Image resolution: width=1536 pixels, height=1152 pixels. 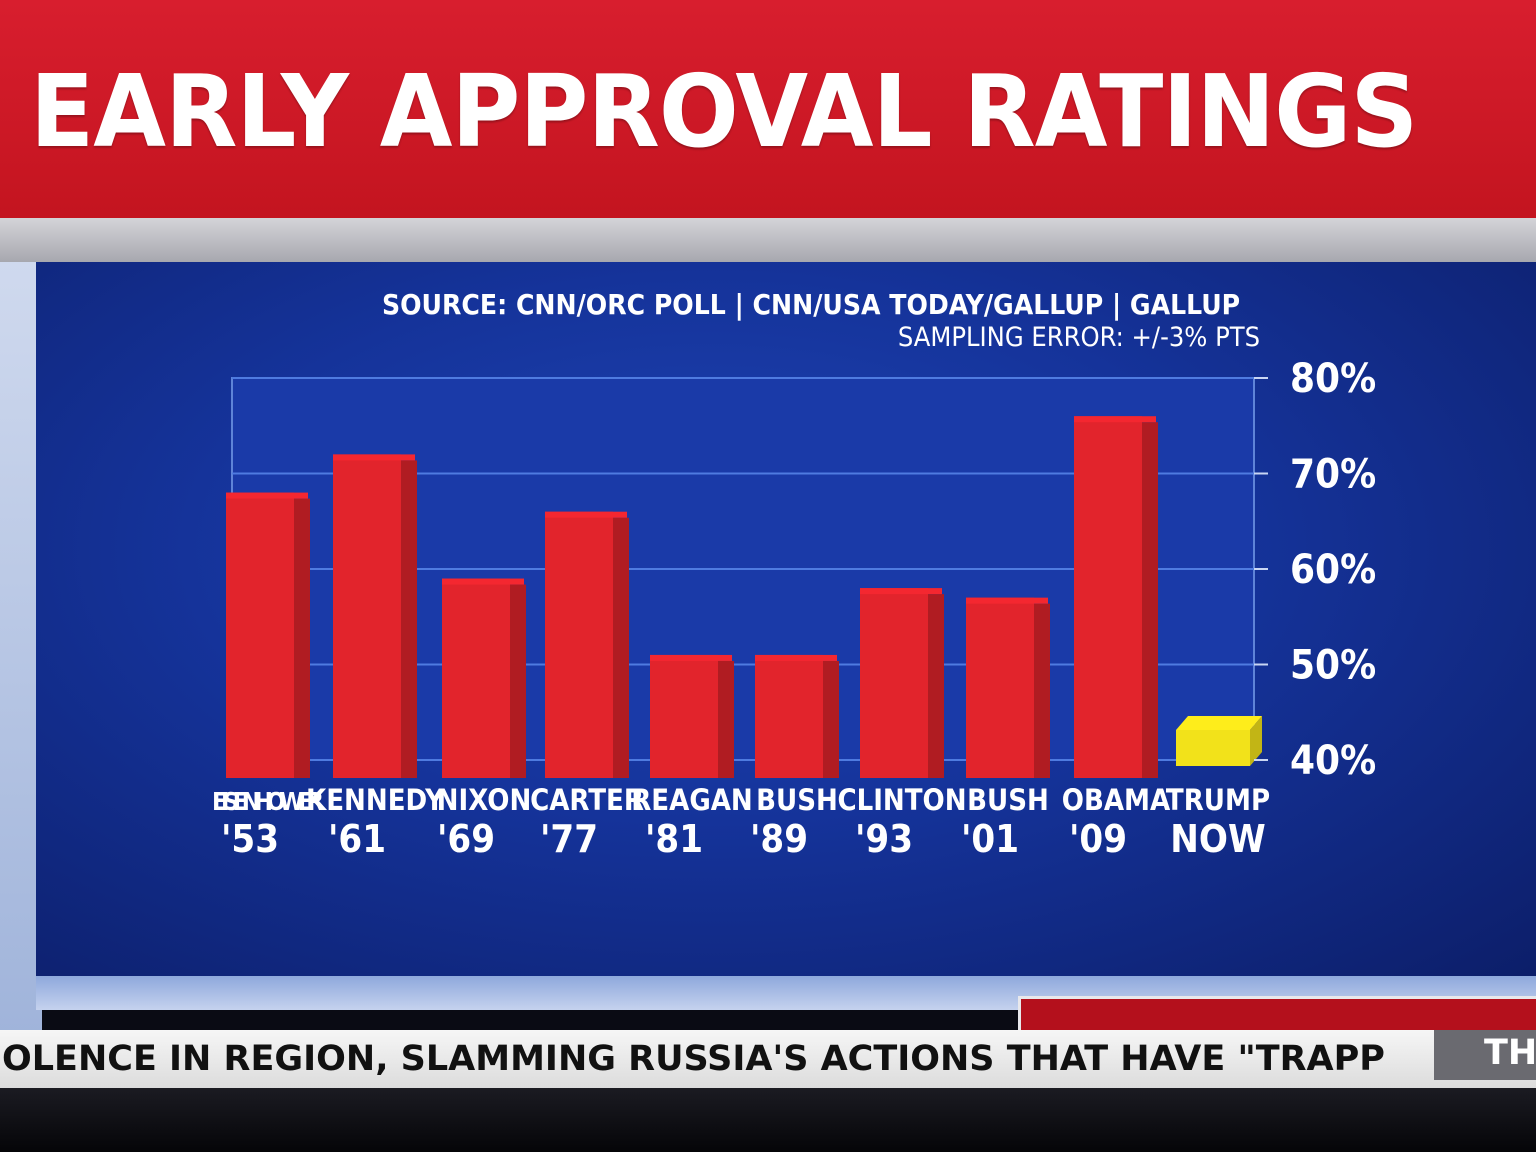 What do you see at coordinates (1333, 666) in the screenshot?
I see `y-tick-label: 50%` at bounding box center [1333, 666].